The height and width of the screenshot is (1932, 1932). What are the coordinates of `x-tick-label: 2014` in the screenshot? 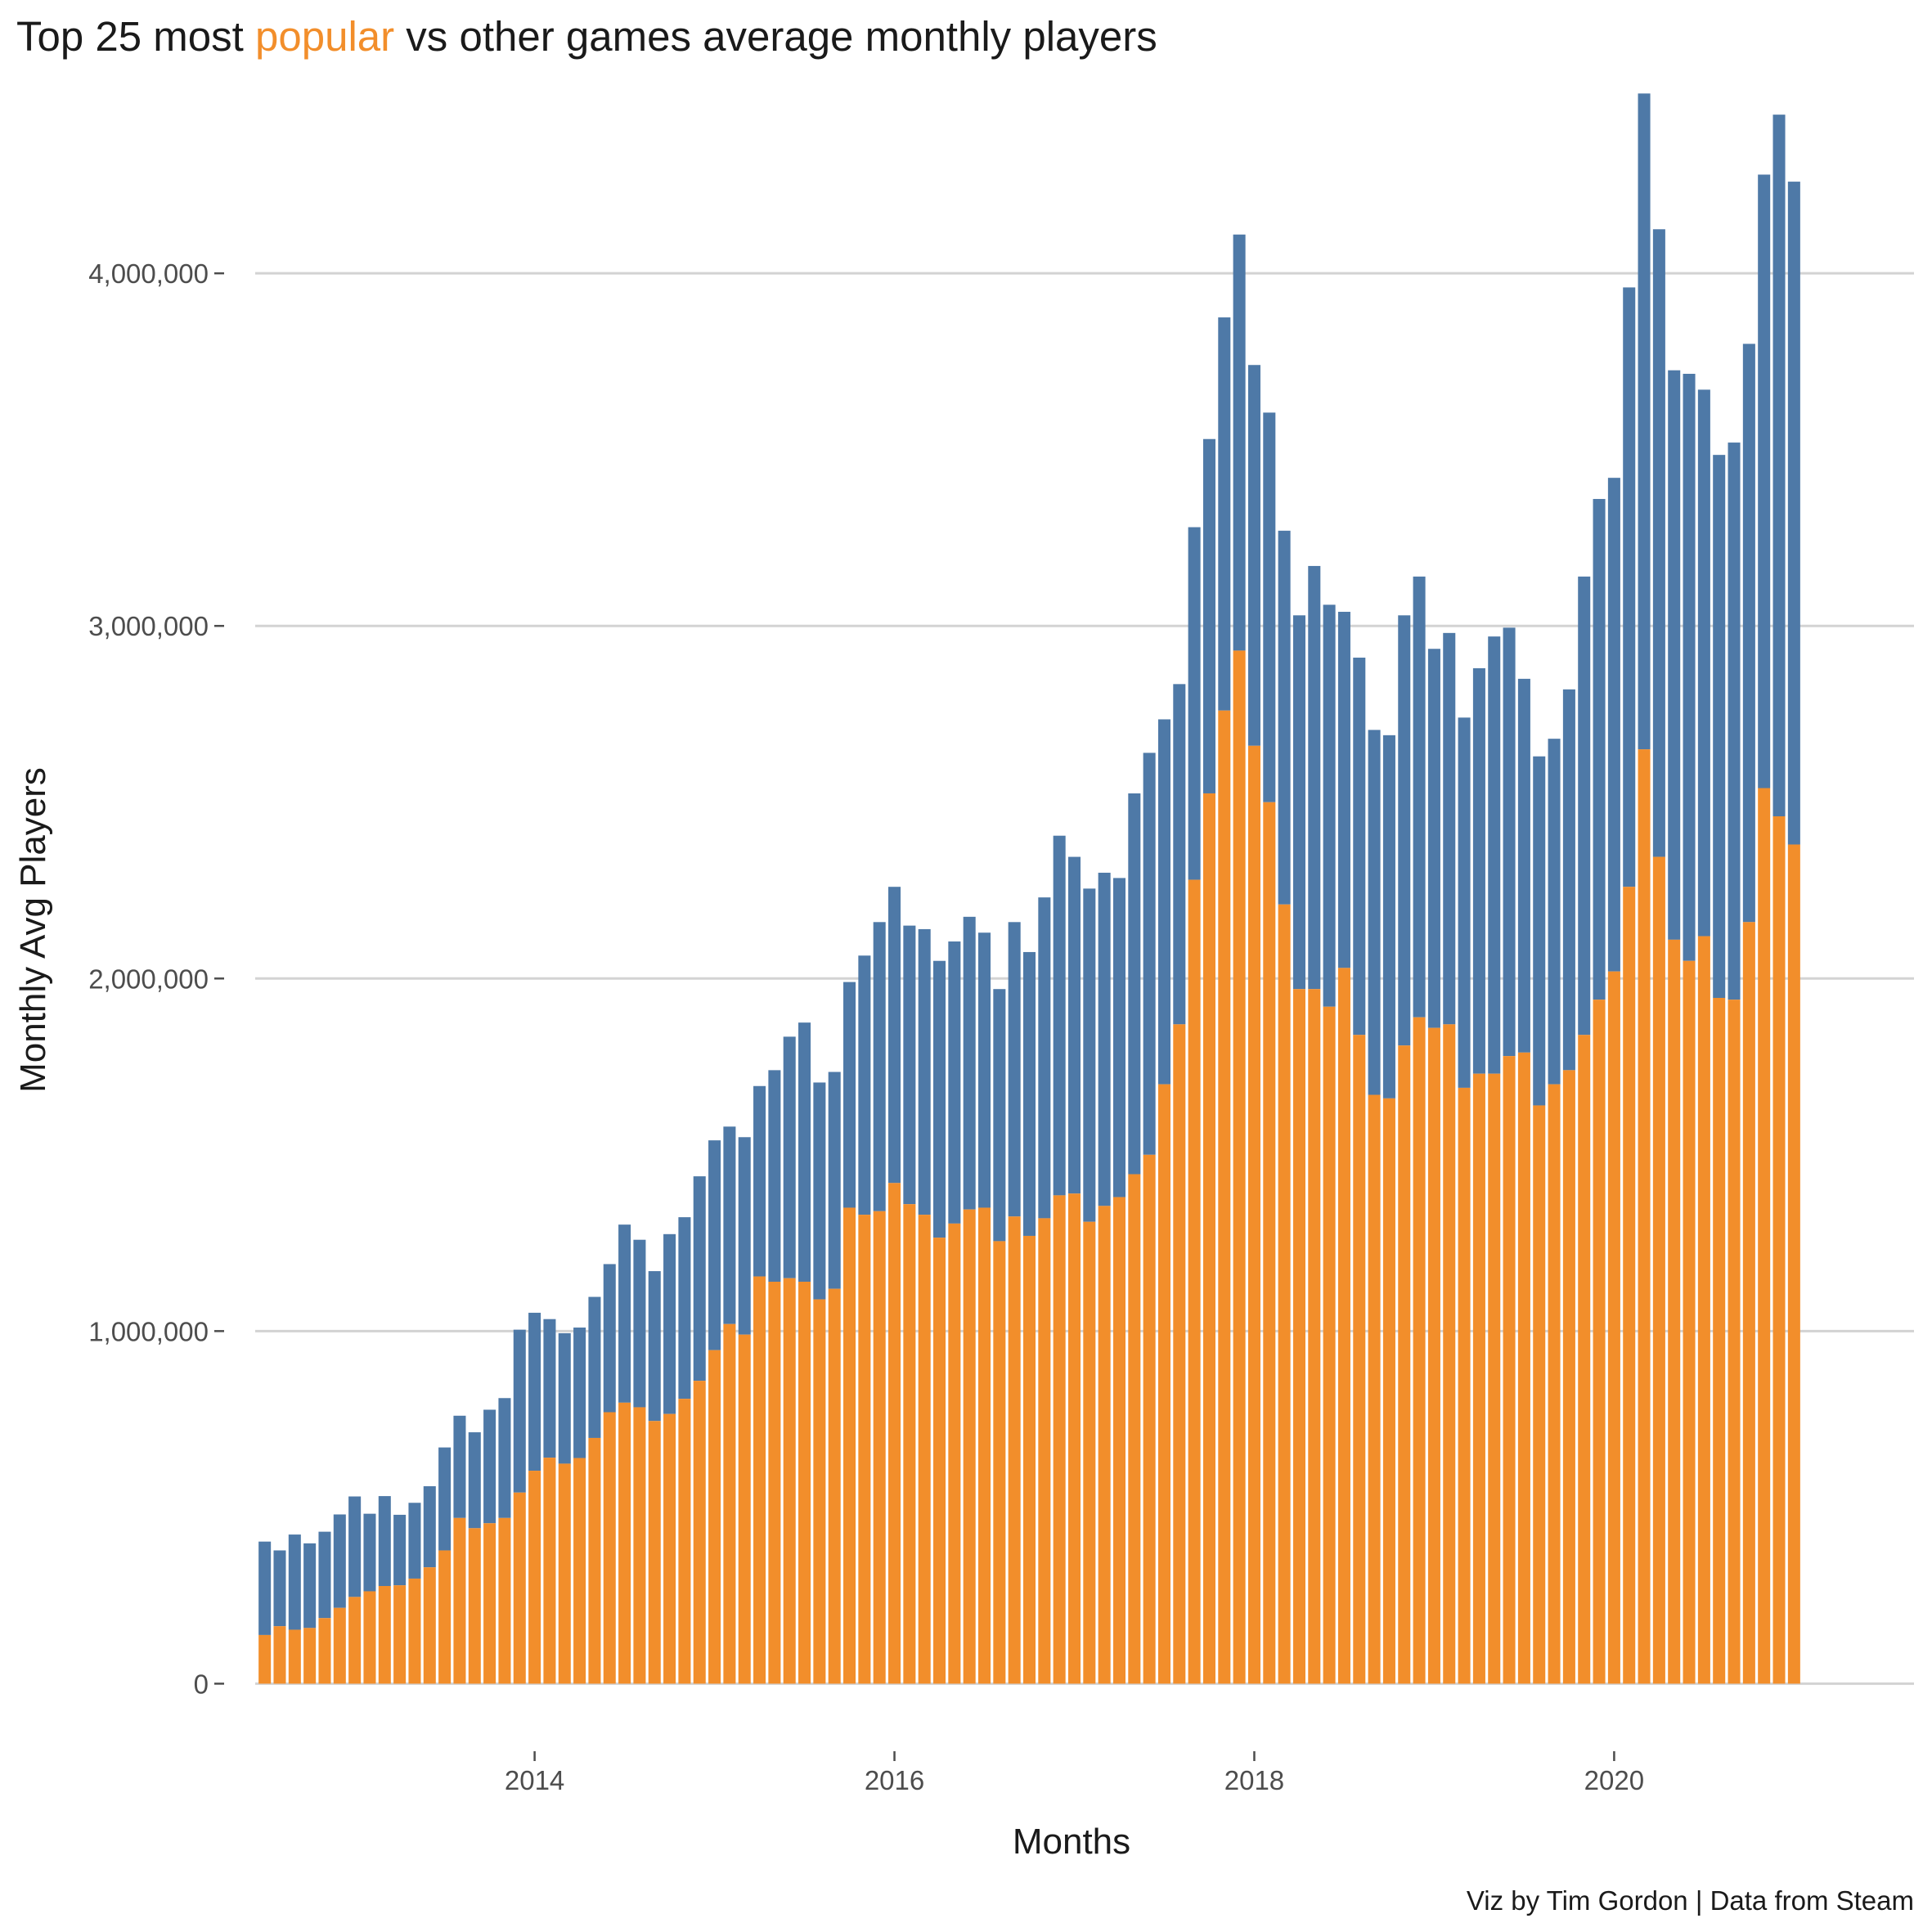 It's located at (534, 1780).